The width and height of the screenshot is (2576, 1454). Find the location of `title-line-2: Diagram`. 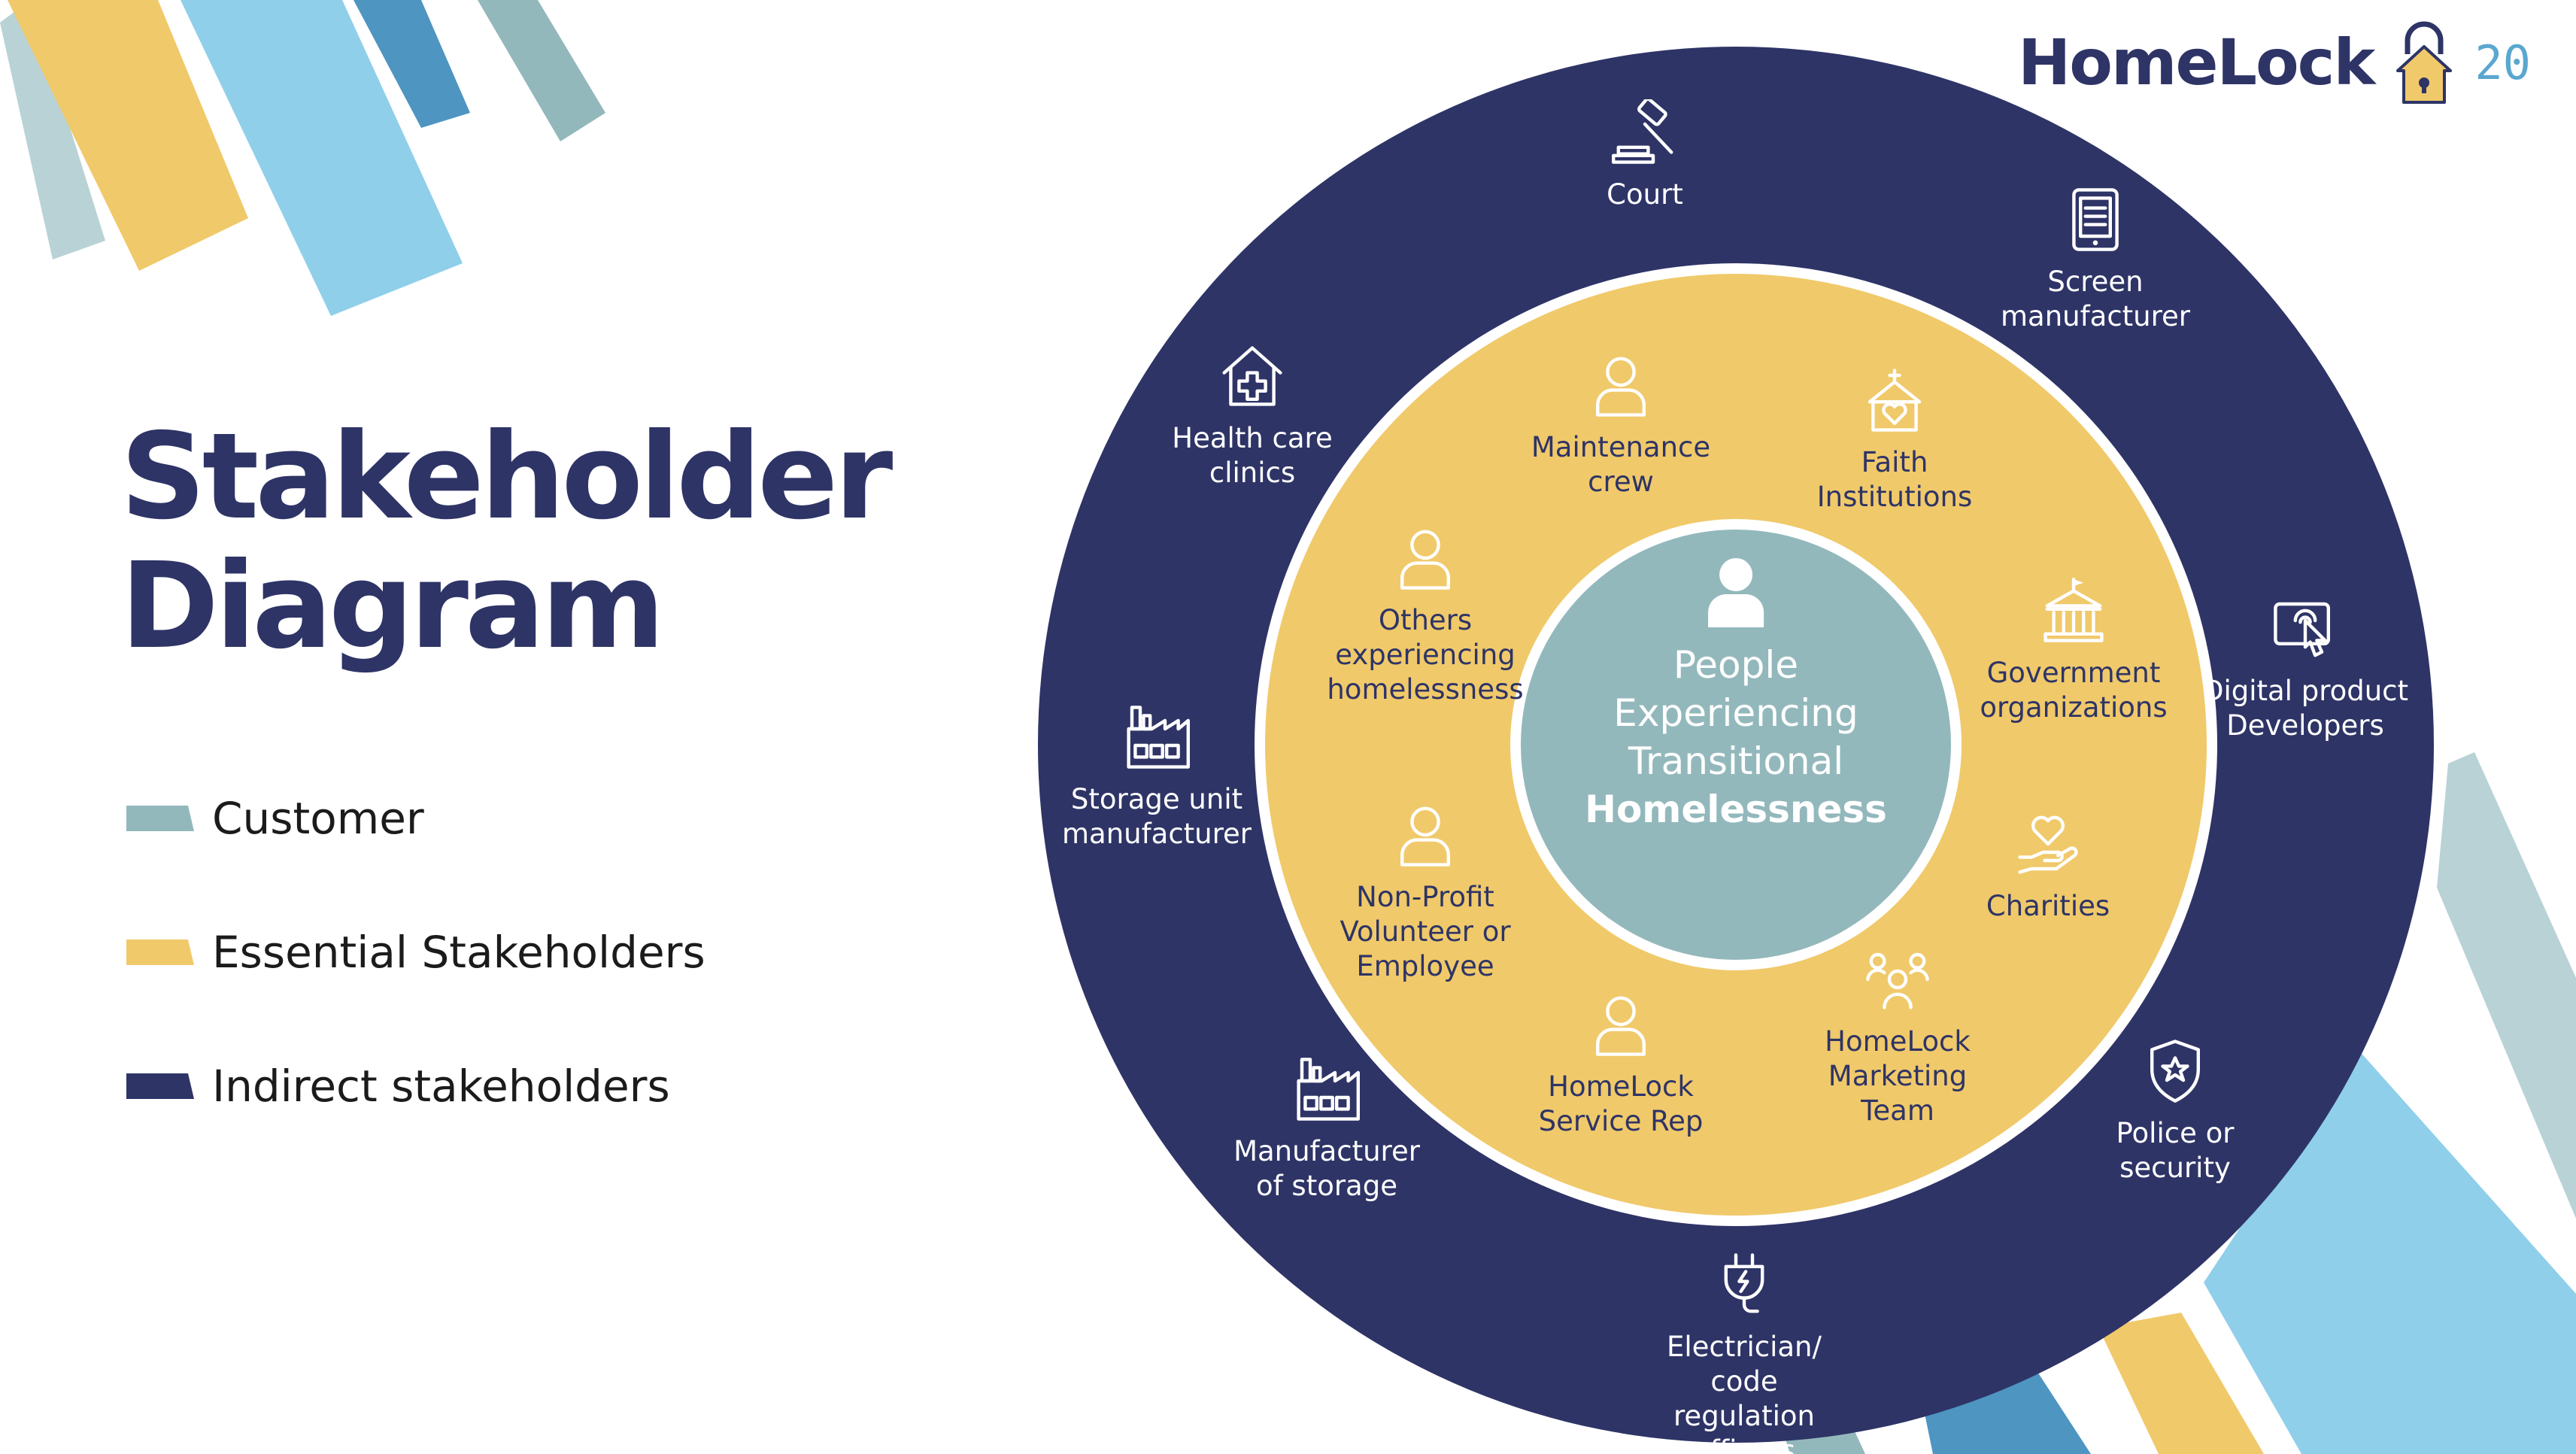

title-line-2: Diagram is located at coordinates (392, 606).